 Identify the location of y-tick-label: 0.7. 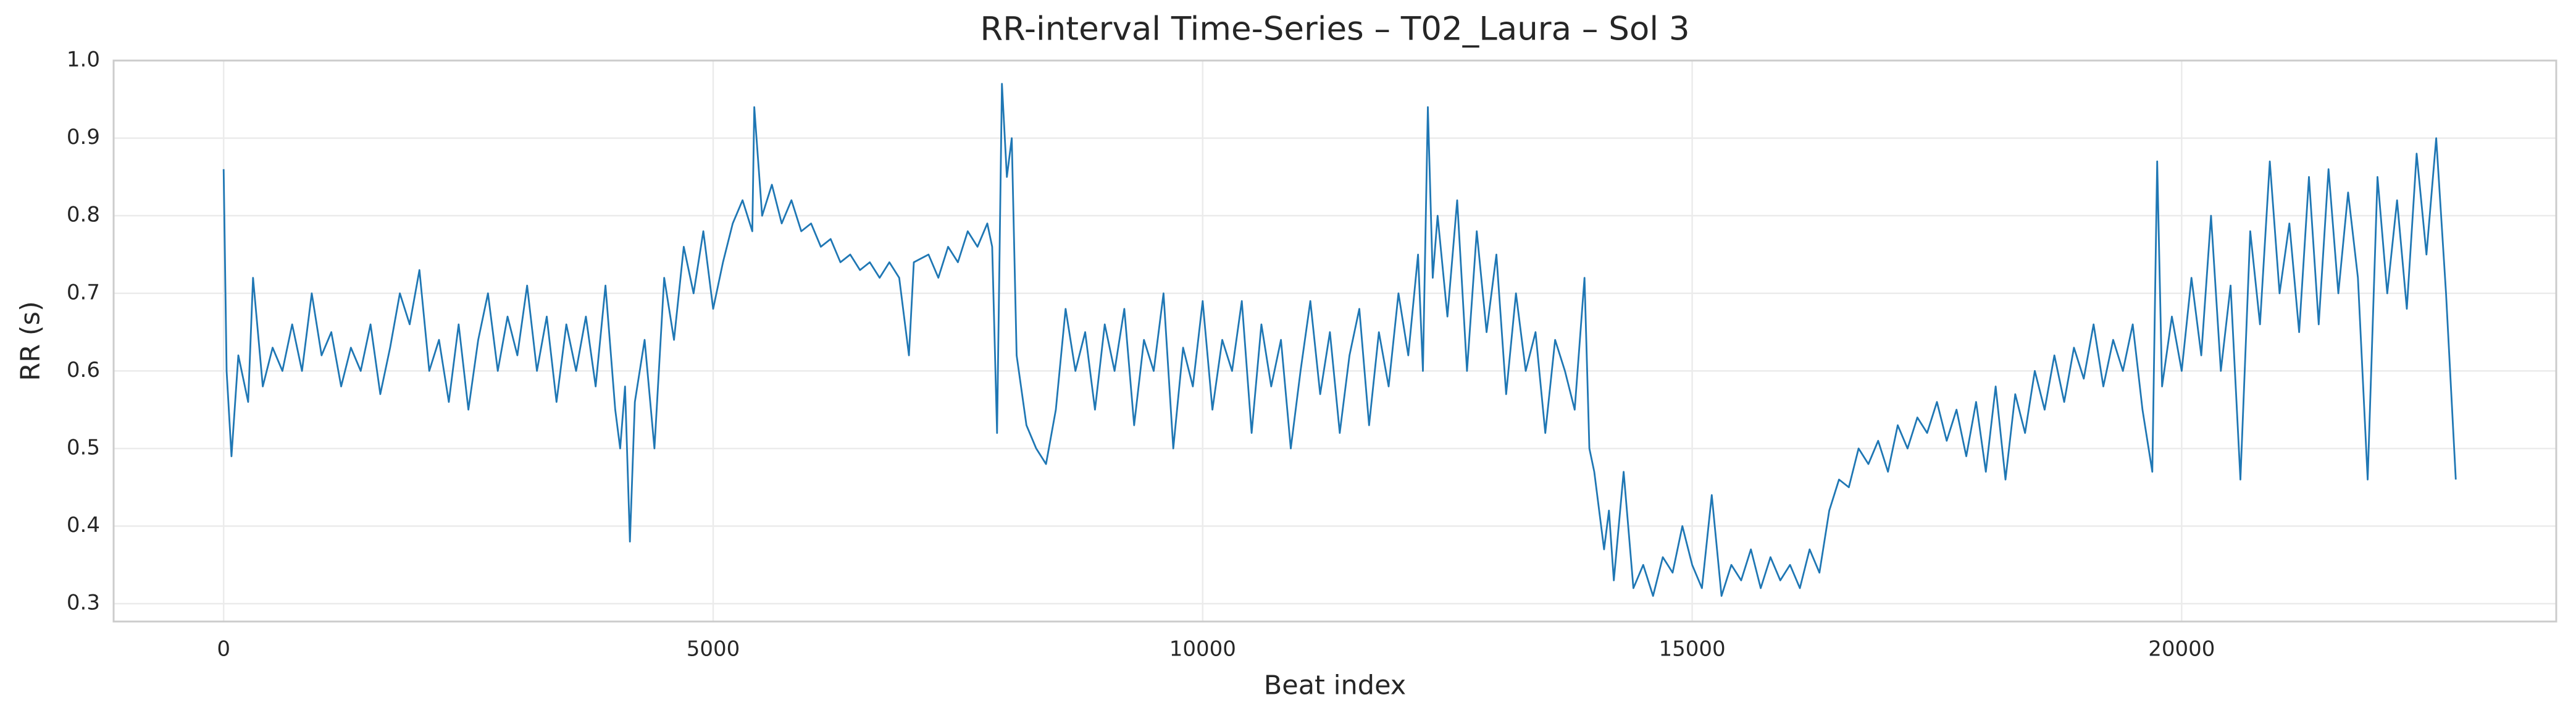
(83, 292).